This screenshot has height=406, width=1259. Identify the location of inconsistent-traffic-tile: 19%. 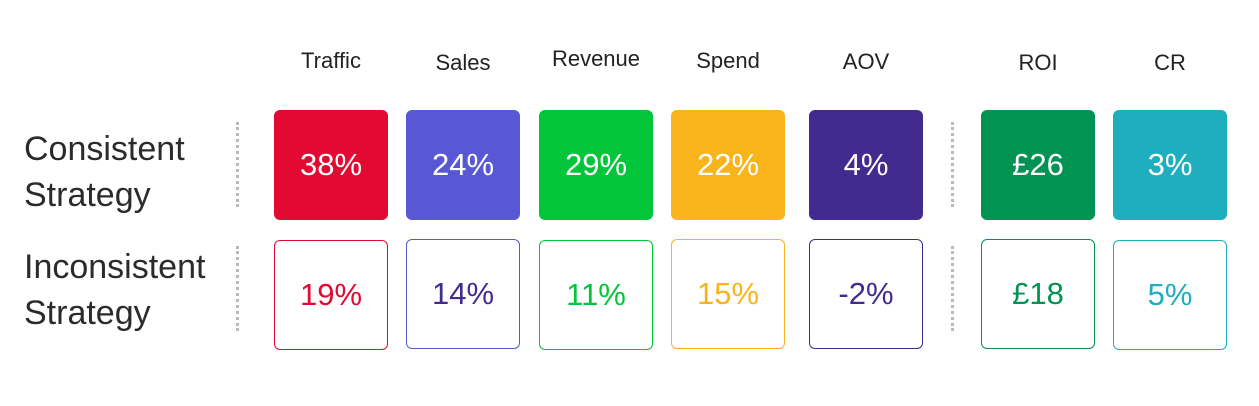
(331, 295).